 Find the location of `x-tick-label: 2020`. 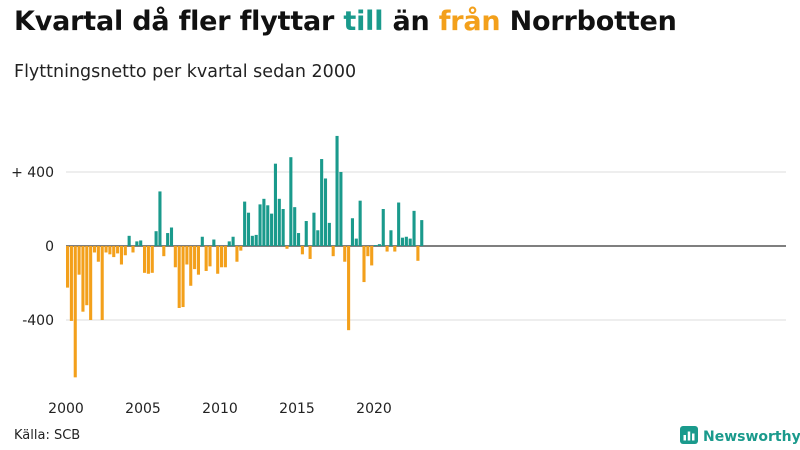

x-tick-label: 2020 is located at coordinates (374, 409).